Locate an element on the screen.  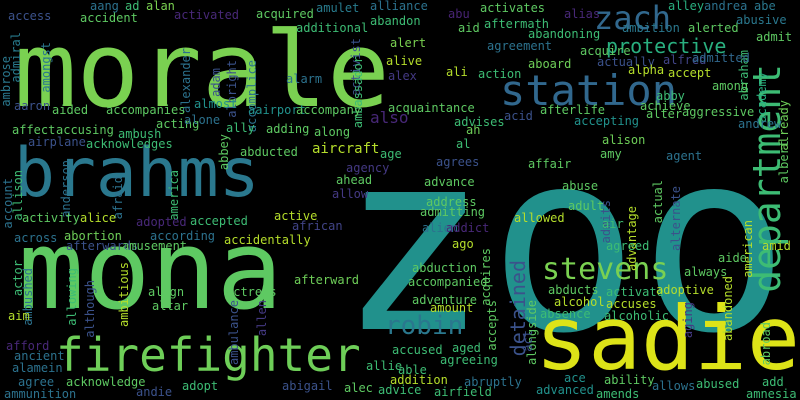
word-amulet: amulet is located at coordinates (338, 8).